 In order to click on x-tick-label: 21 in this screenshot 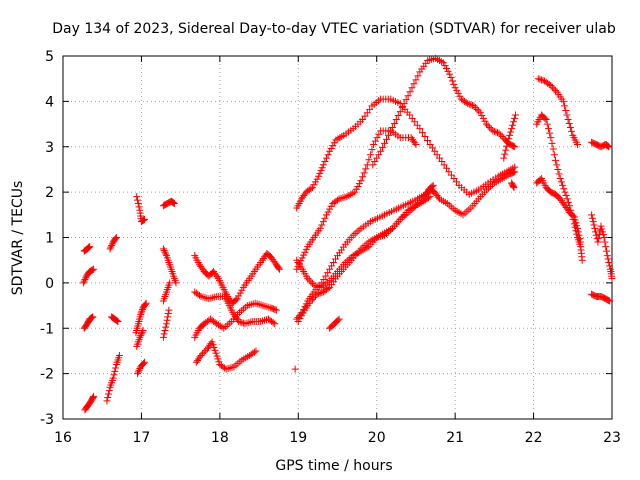, I will do `click(455, 438)`.